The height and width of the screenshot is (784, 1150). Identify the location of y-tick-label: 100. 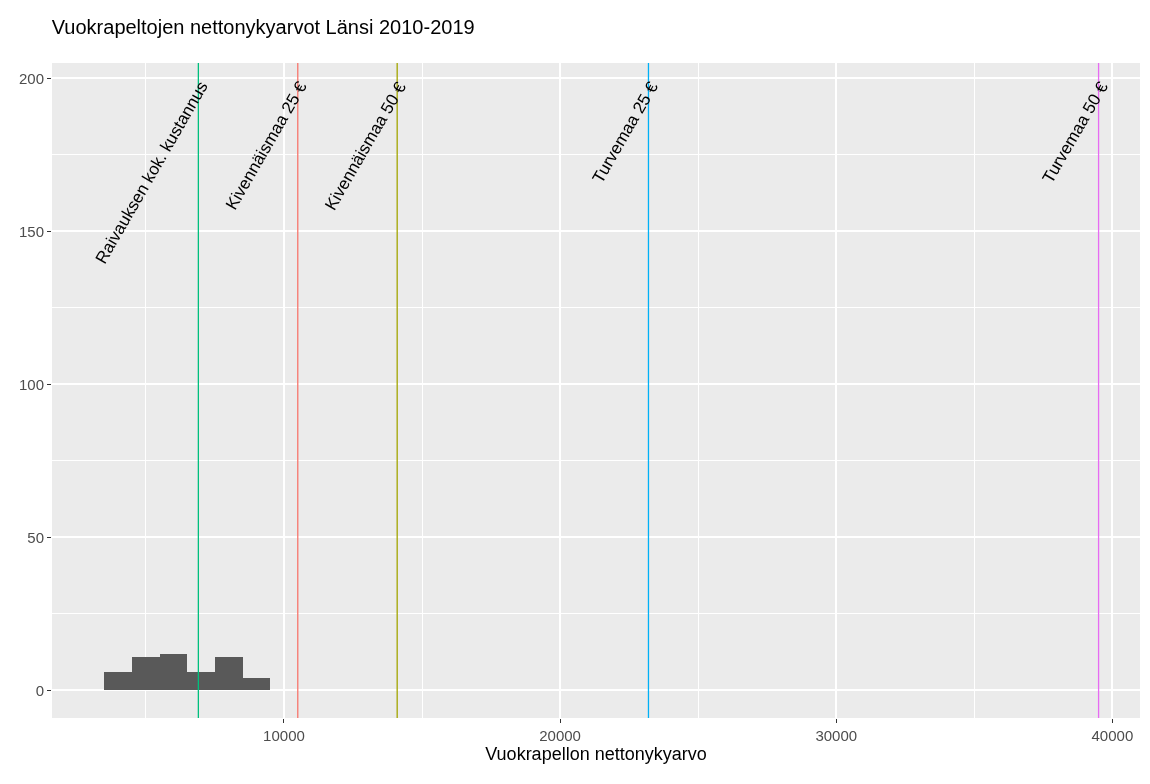
(31, 384).